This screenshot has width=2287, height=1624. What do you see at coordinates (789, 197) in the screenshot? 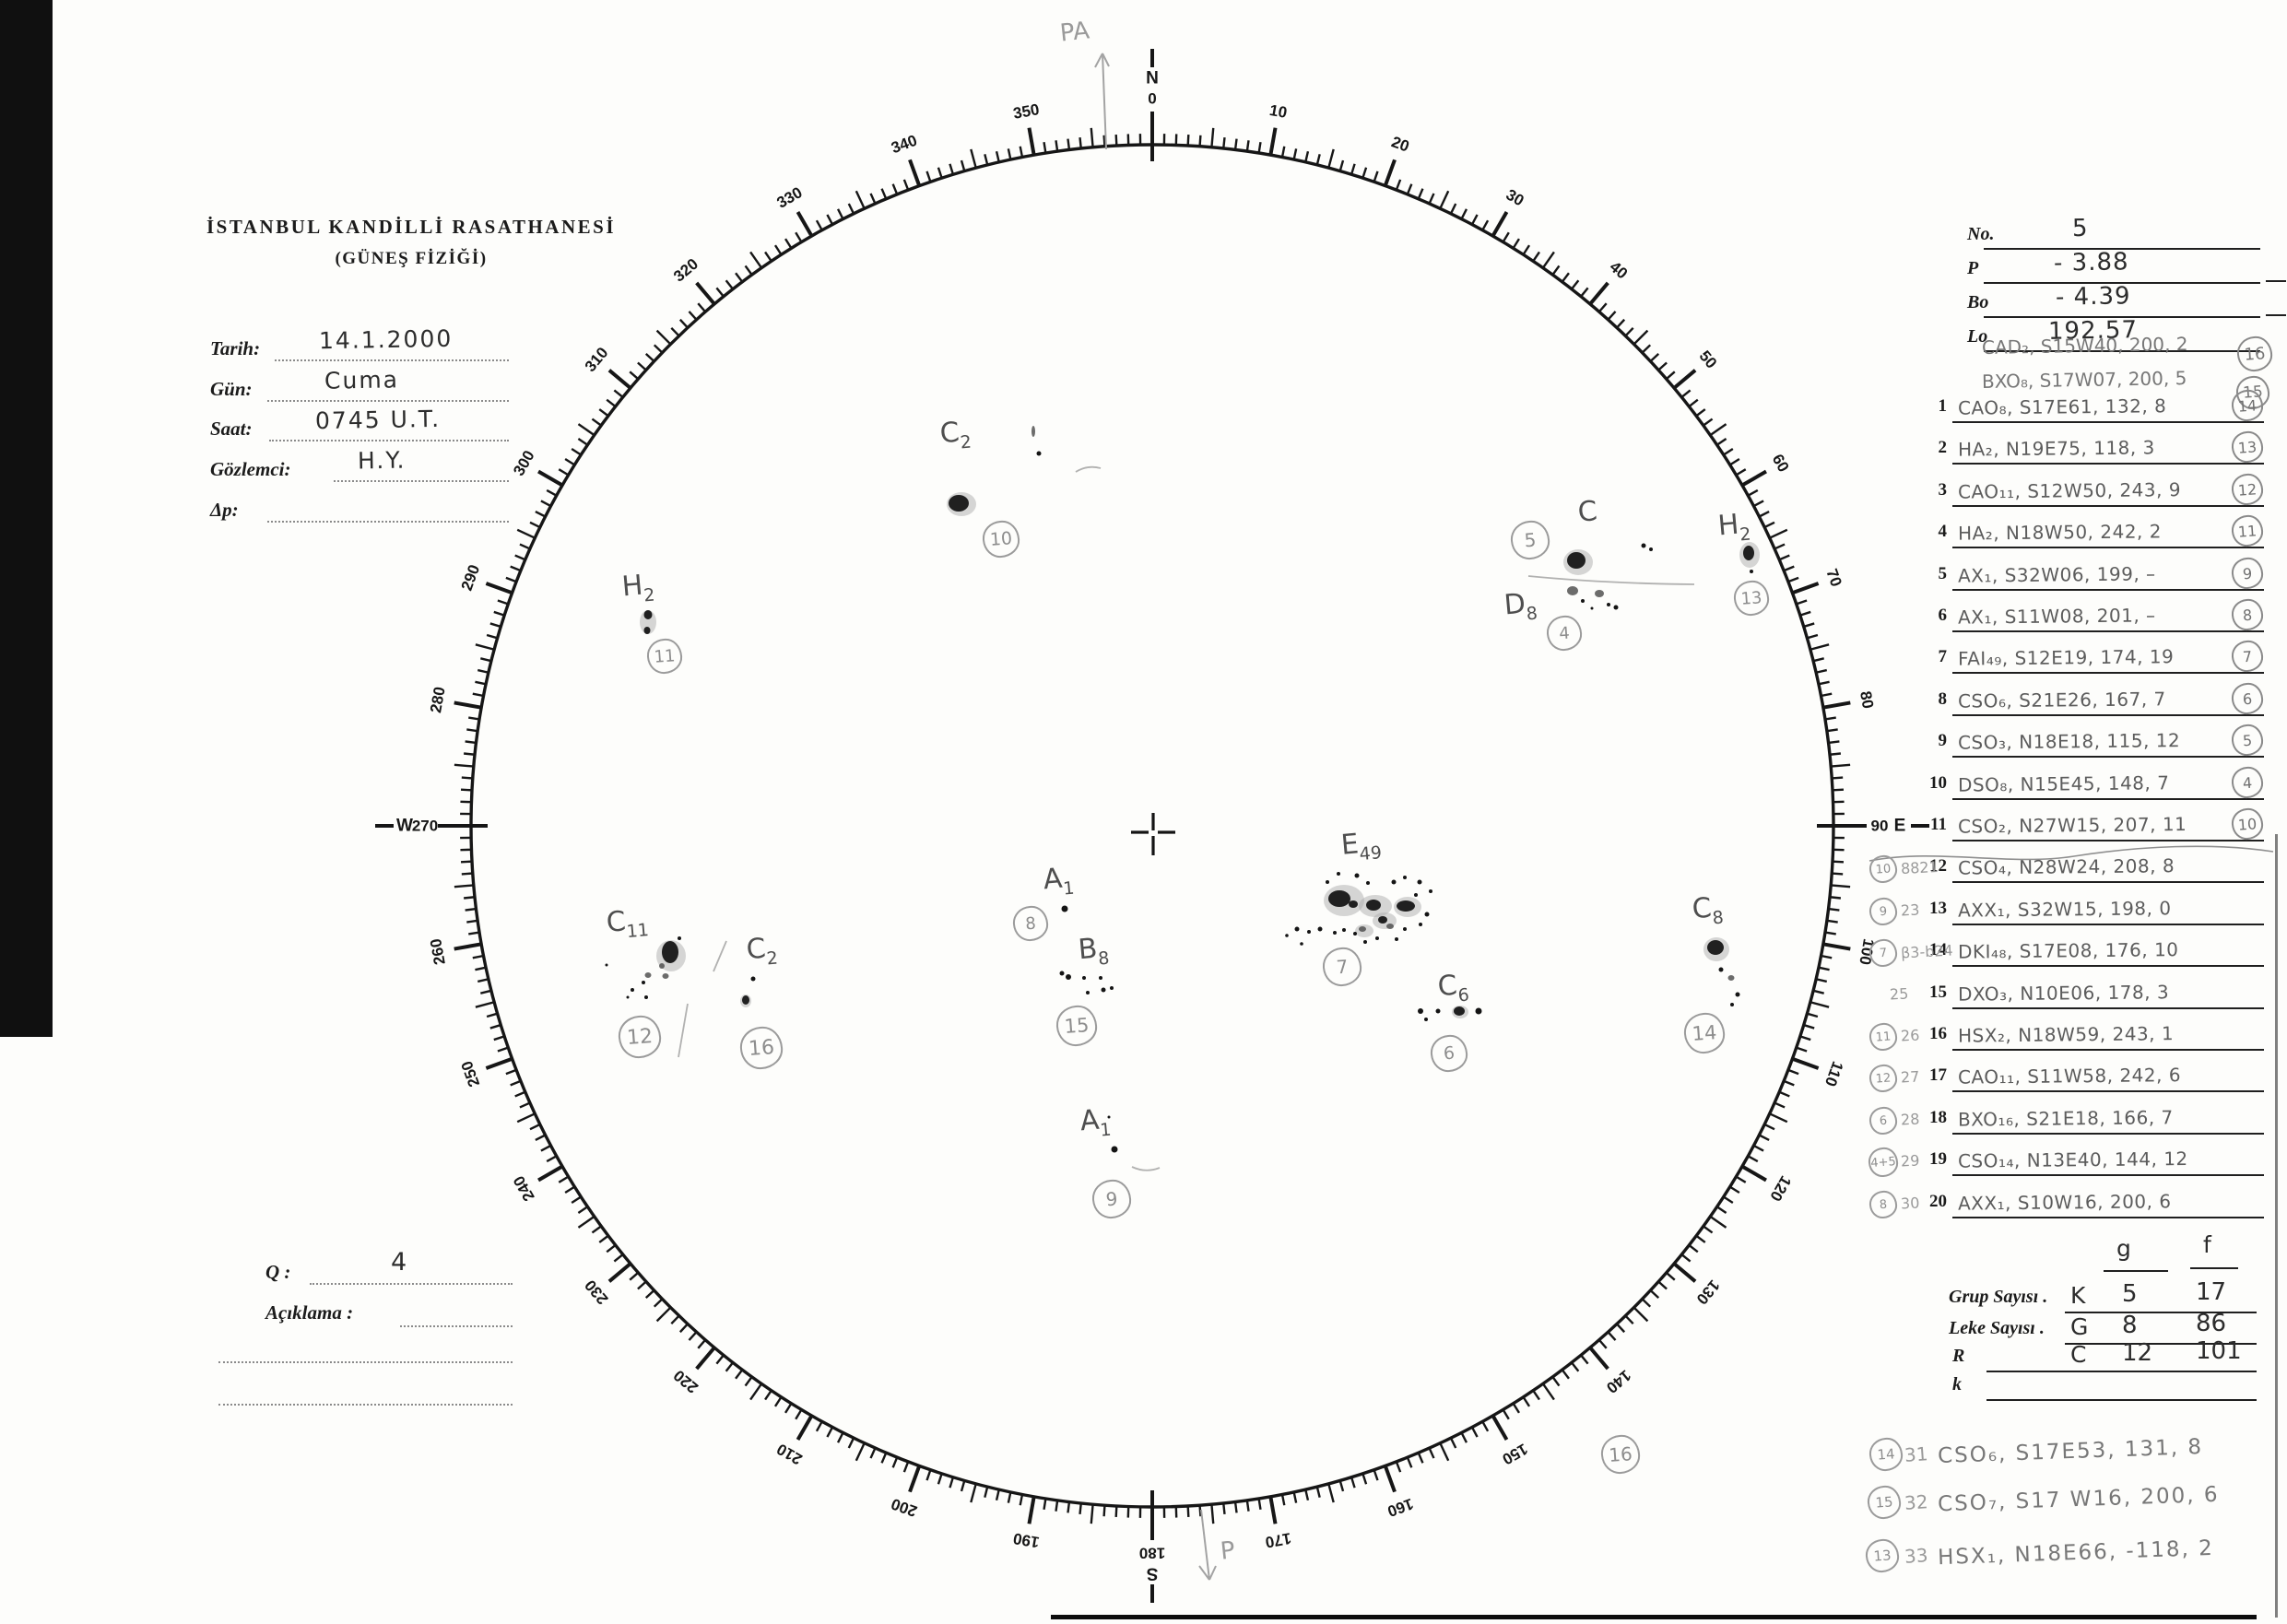
I see `degree-label: 330` at bounding box center [789, 197].